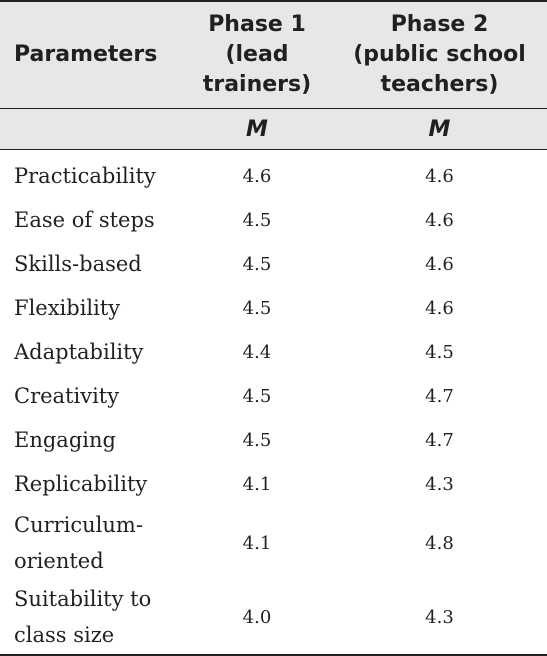 This screenshot has height=656, width=547. What do you see at coordinates (65, 440) in the screenshot?
I see `parameter-cell: Engaging` at bounding box center [65, 440].